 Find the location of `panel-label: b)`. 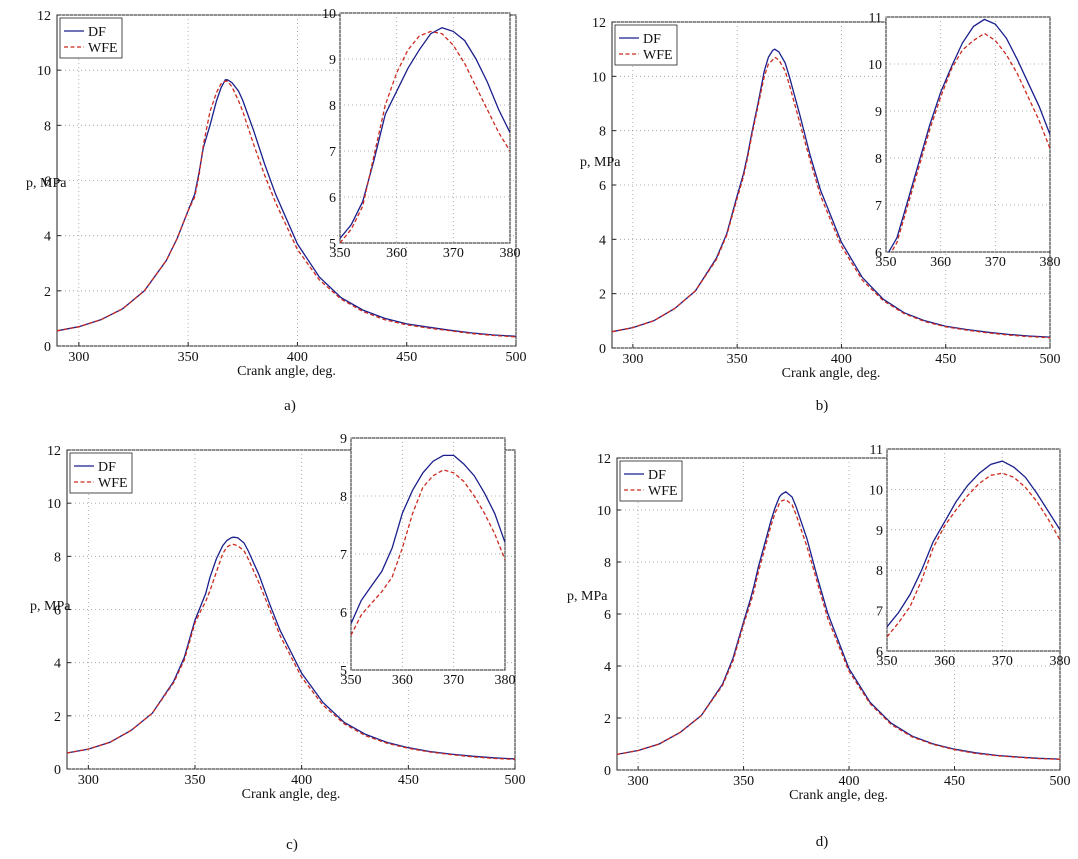

panel-label: b) is located at coordinates (822, 406).